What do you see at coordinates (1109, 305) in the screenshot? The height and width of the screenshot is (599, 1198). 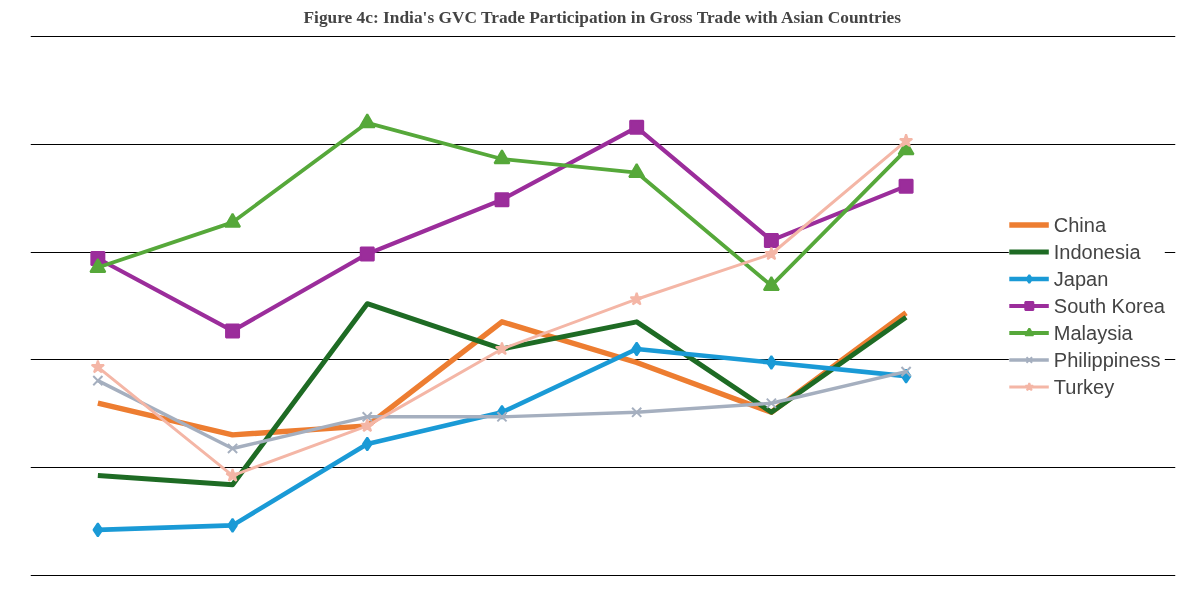 I see `legend-label: South Korea` at bounding box center [1109, 305].